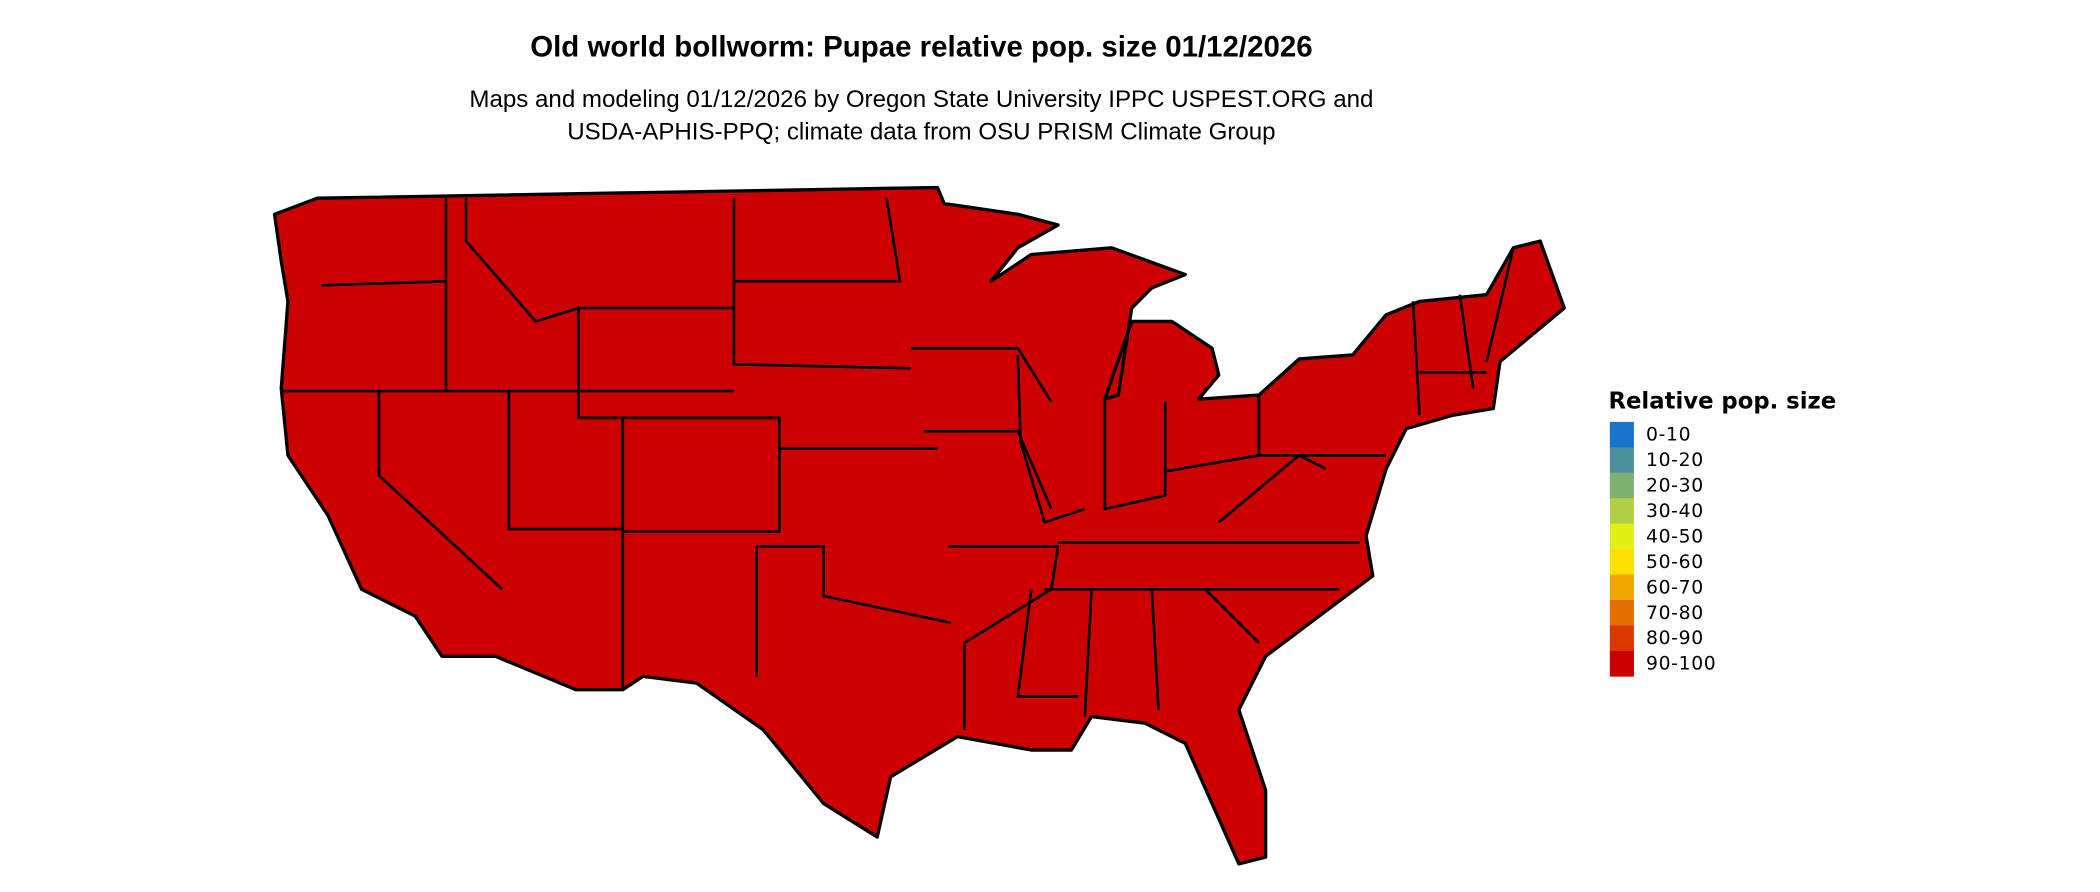 The width and height of the screenshot is (2100, 892). What do you see at coordinates (1675, 536) in the screenshot?
I see `legend-label: 40-50` at bounding box center [1675, 536].